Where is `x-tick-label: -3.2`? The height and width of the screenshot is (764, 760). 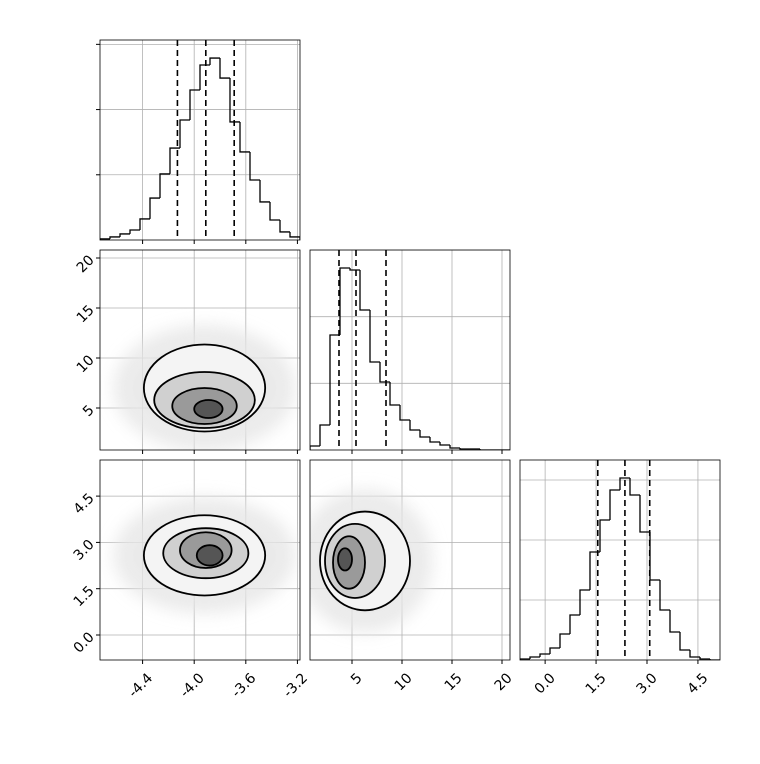
x-tick-label: -3.2 is located at coordinates (295, 685).